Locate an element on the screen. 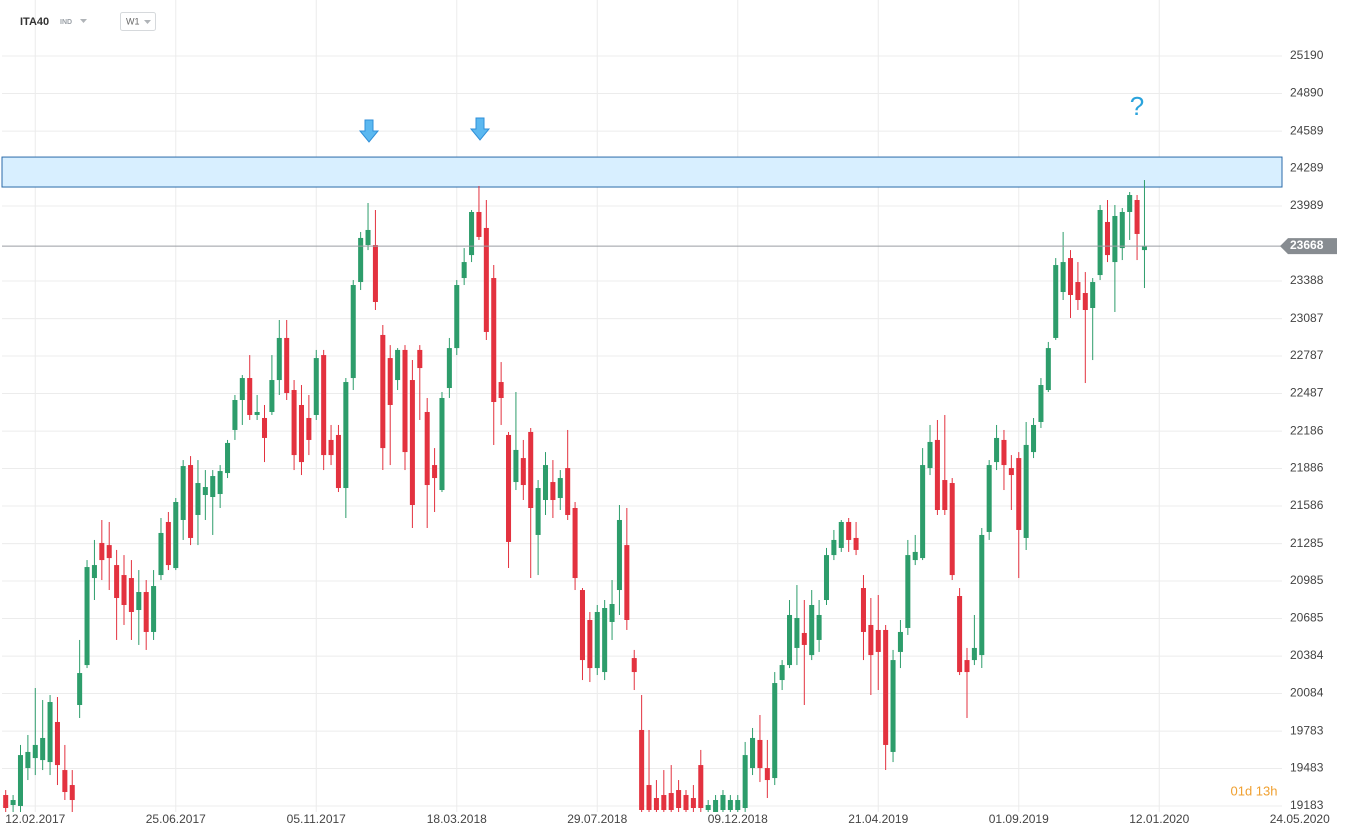 This screenshot has height=837, width=1349. x-tick-label: 25.06.2017 is located at coordinates (176, 819).